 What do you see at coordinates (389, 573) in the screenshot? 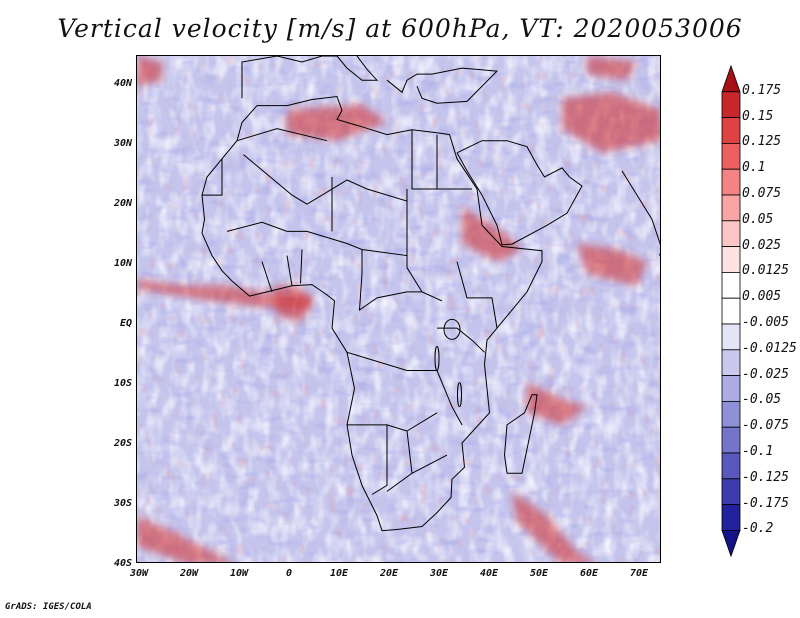
I see `lon-label: 20E` at bounding box center [389, 573].